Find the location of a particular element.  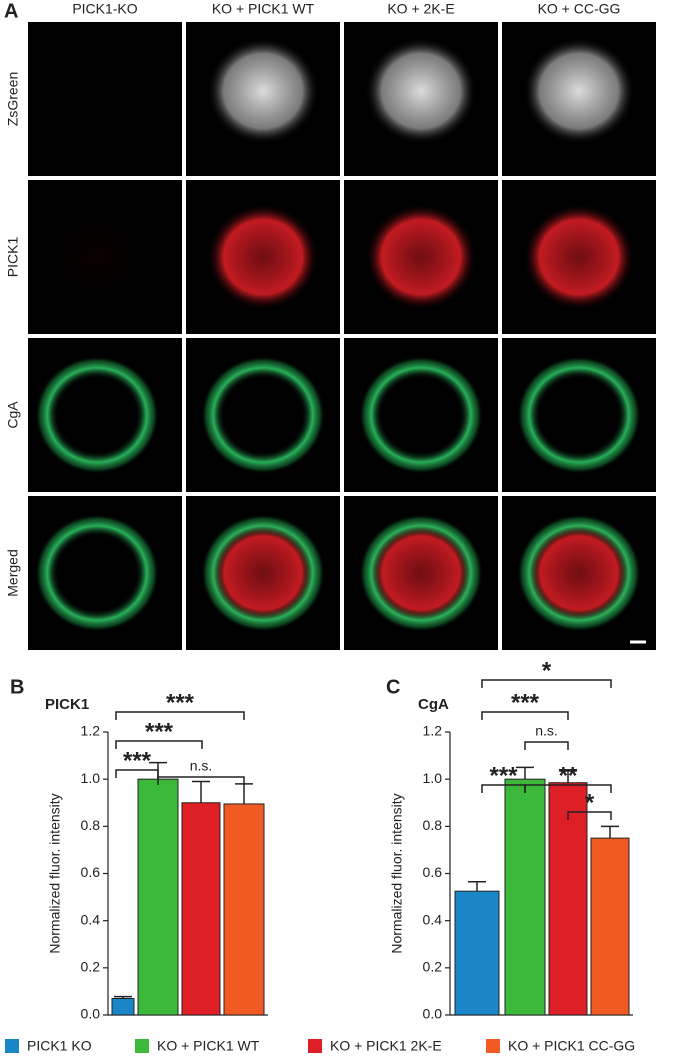

legend-label: KO + PICK1 2K-E is located at coordinates (386, 1046).